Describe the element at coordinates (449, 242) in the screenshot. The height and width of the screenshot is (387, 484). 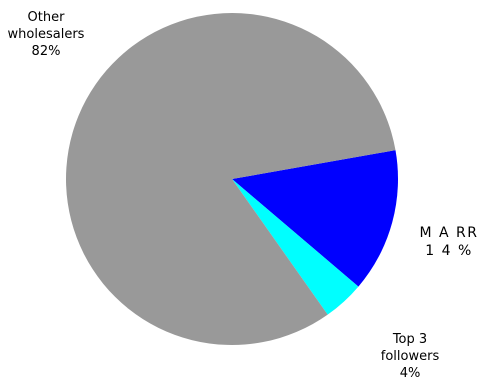
I see `slice-label-marr: M A RR 1 4 %` at that location.